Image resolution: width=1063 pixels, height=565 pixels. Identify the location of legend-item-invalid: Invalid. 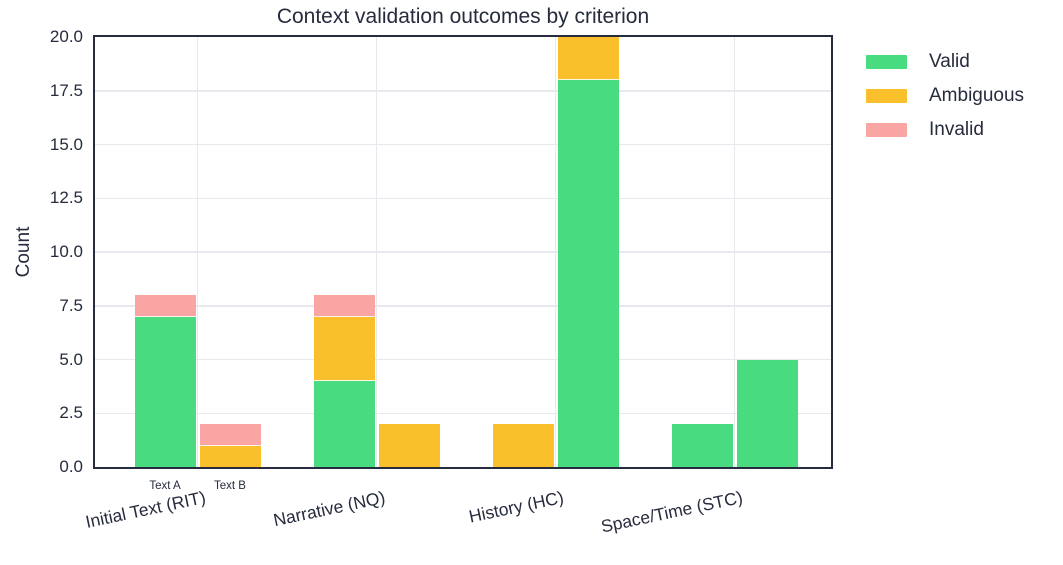
(945, 129).